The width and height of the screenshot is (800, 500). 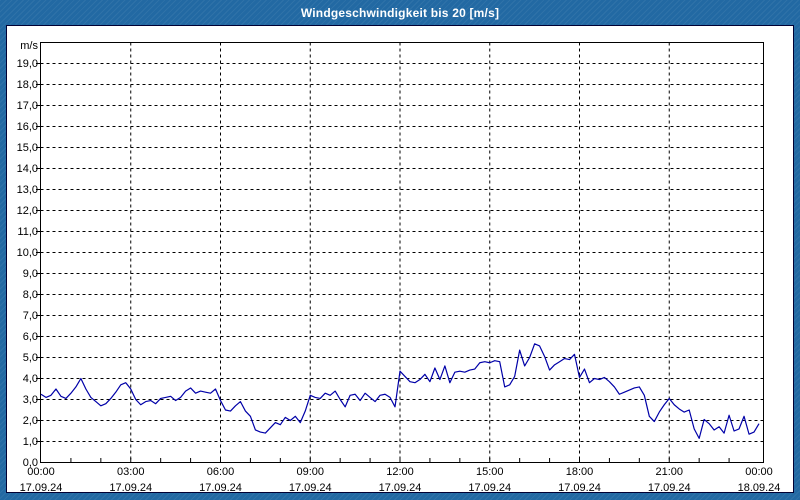 I want to click on y-tick-label: 17,0, so click(x=27, y=105).